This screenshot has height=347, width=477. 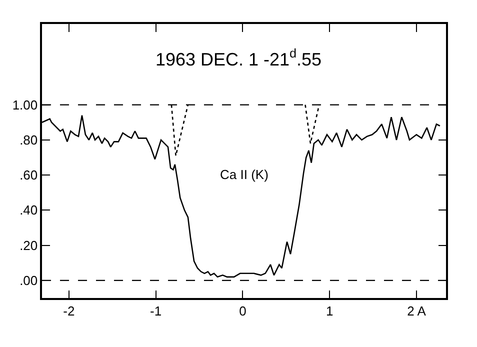 I want to click on x-tick-label: -1, so click(x=156, y=310).